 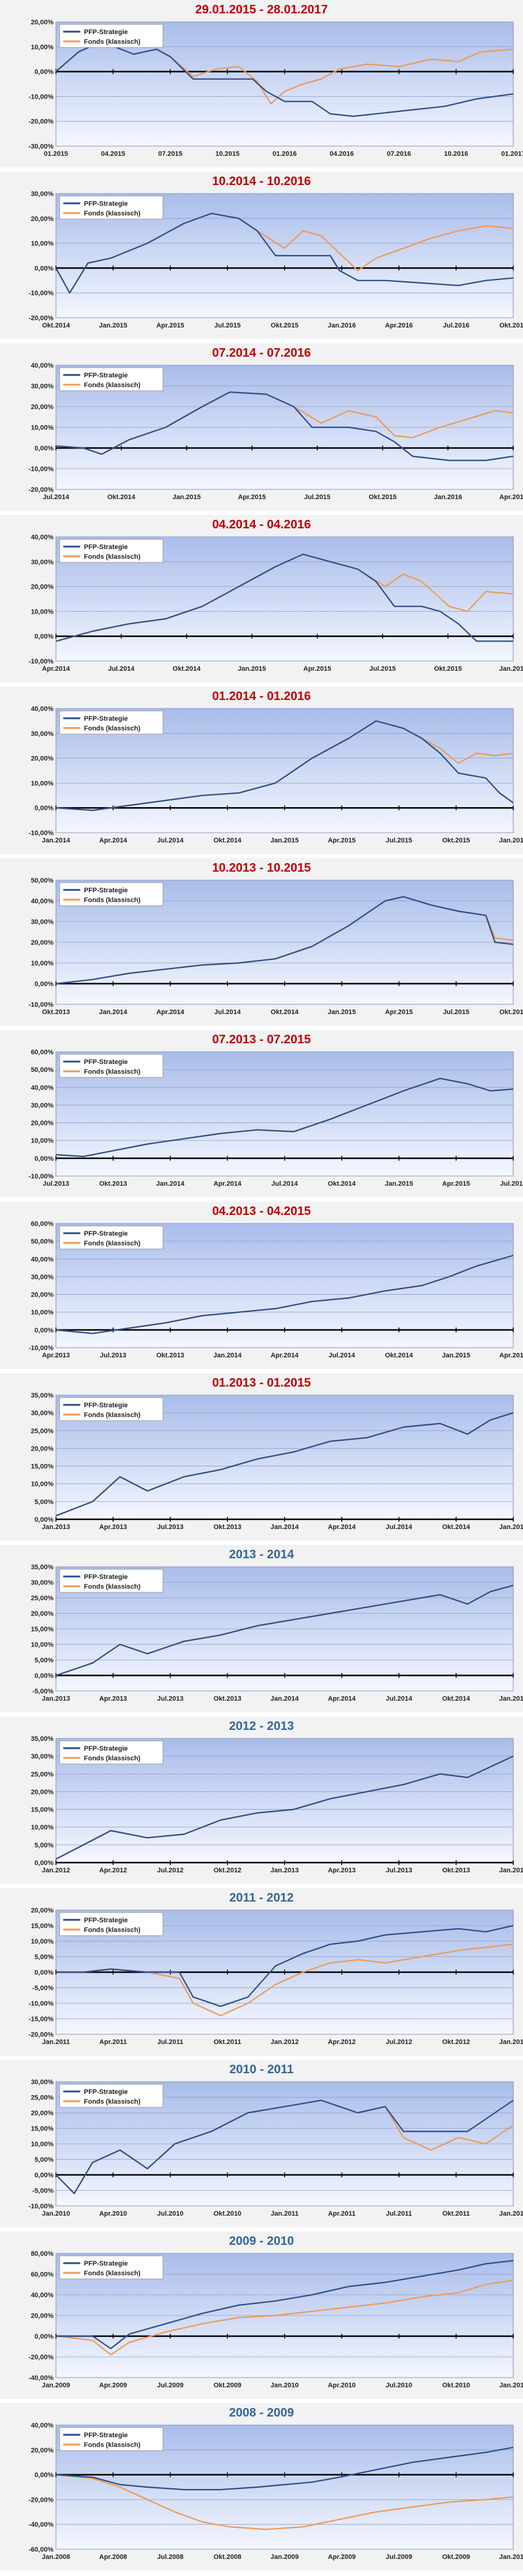 I want to click on y-tick-label: 60,00%, so click(x=43, y=1224).